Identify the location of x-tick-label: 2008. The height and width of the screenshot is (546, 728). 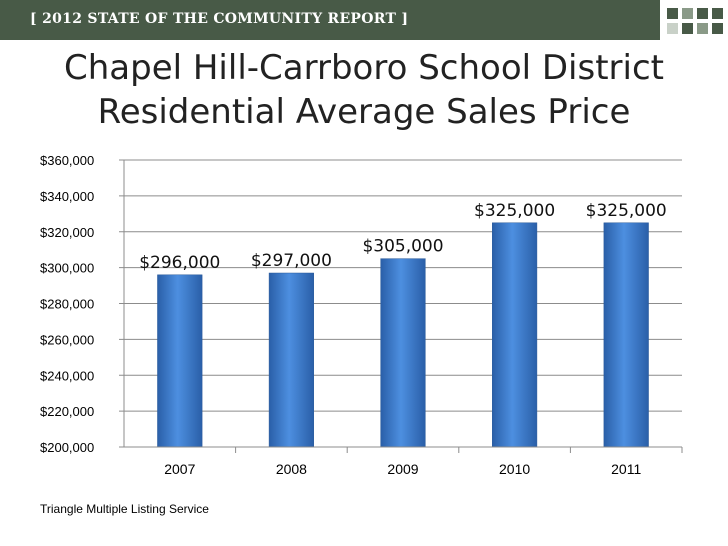
(291, 469).